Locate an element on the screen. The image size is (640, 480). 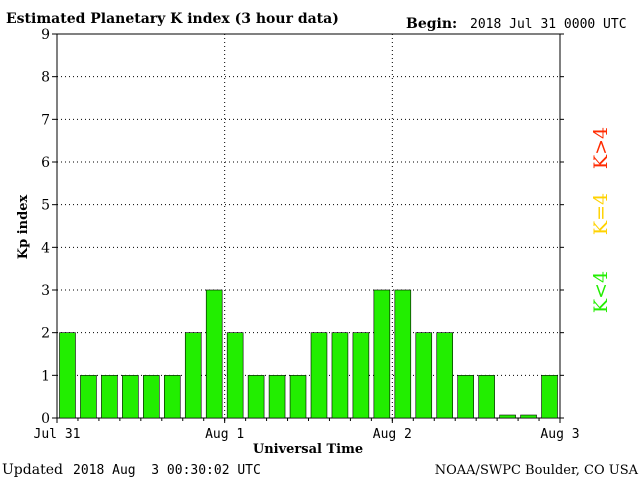
y-tick-label: 0 is located at coordinates (45, 419).